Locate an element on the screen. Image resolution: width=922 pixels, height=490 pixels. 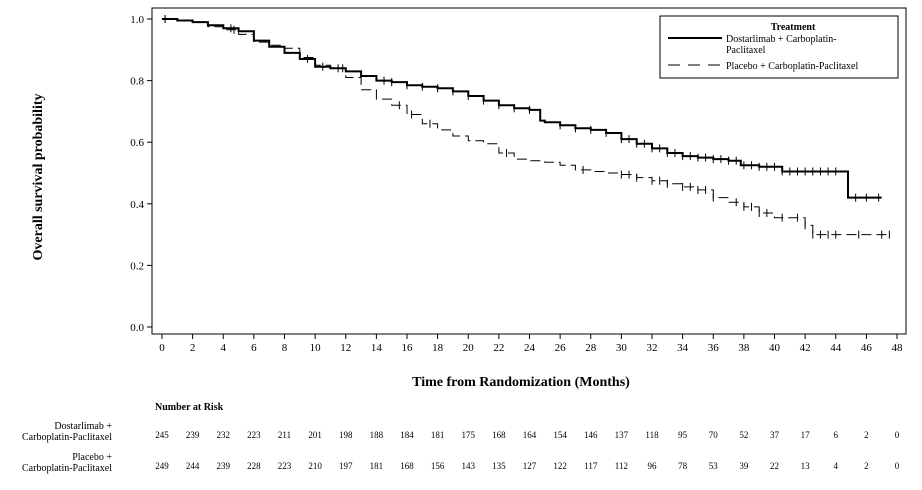
x-tick-label: 18 is located at coordinates (438, 348).